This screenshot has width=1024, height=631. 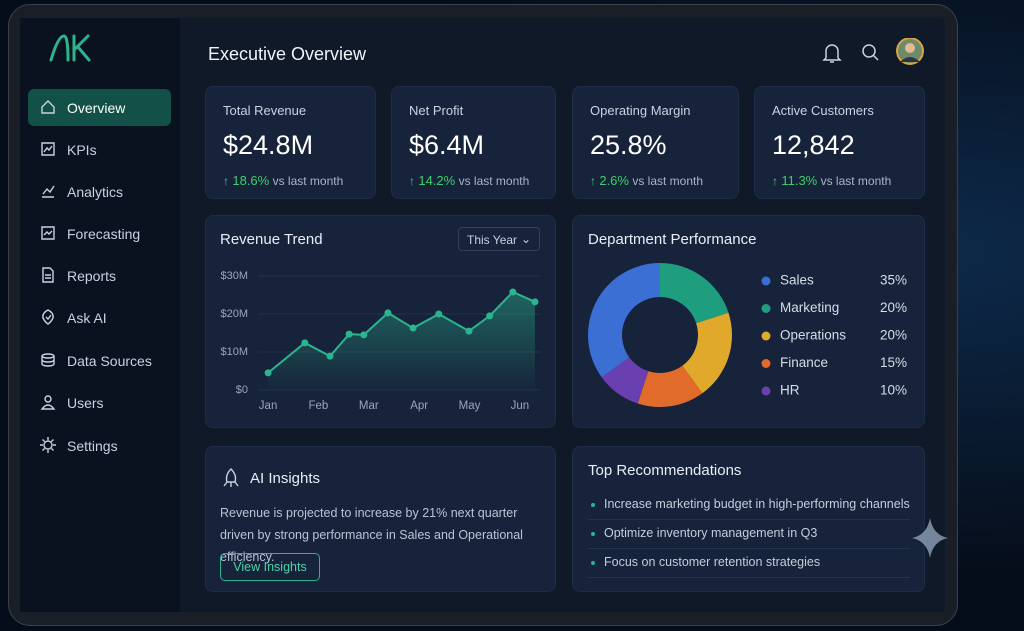 I want to click on nav-label: KPIs, so click(x=82, y=149).